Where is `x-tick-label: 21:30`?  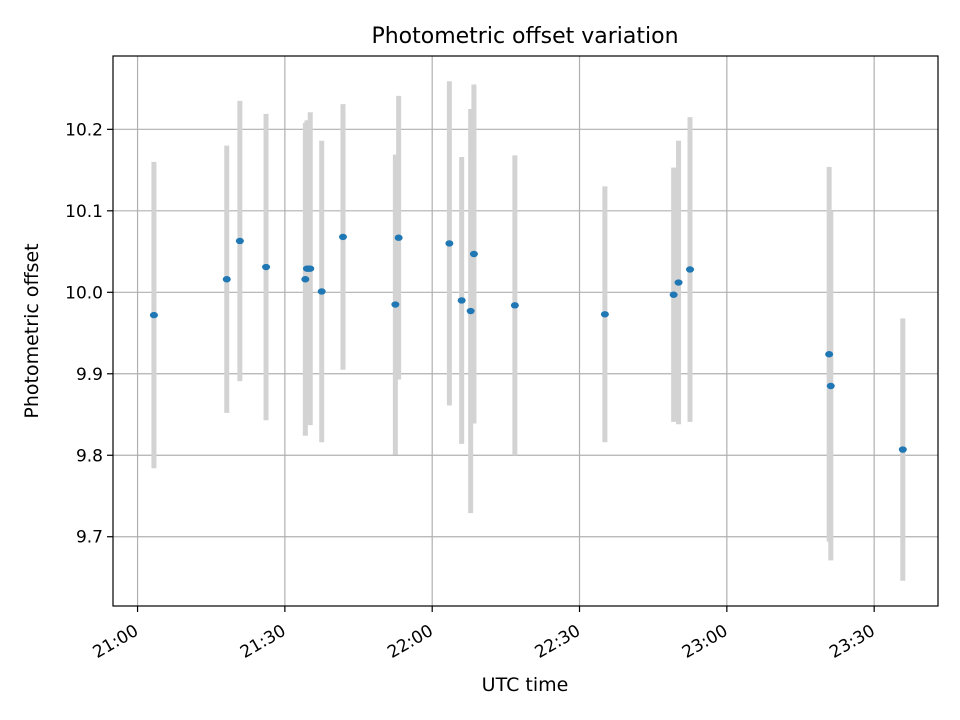 x-tick-label: 21:30 is located at coordinates (263, 642).